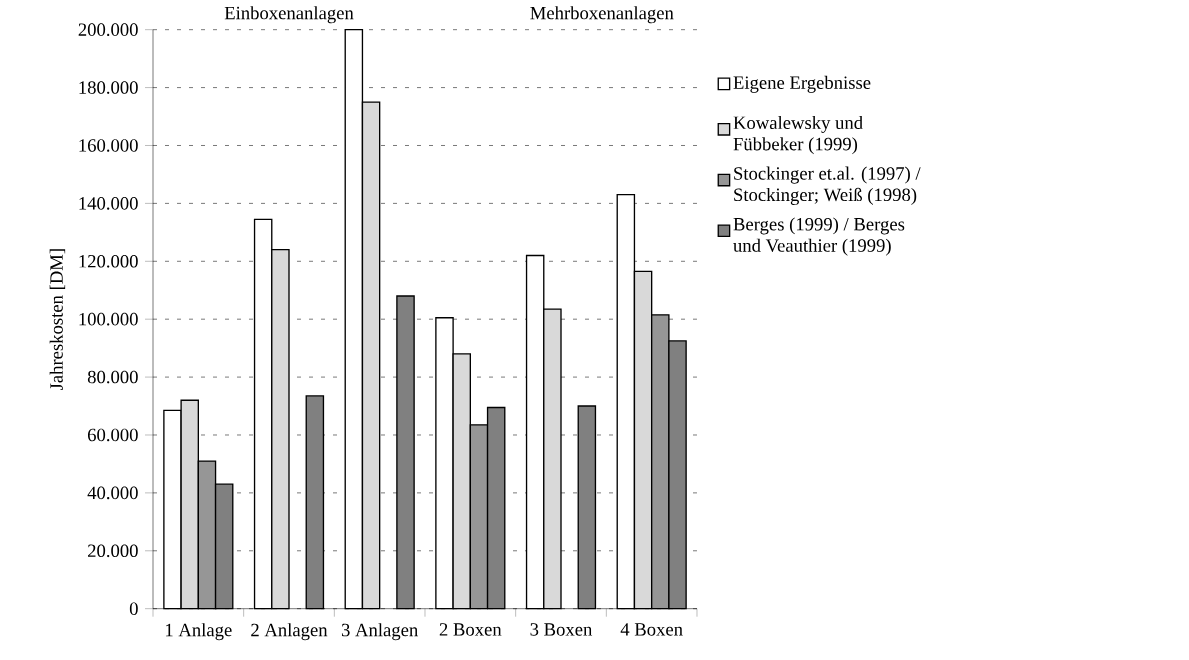 The image size is (1189, 660). I want to click on y-axis-title: Jahreskosten [DM], so click(57, 320).